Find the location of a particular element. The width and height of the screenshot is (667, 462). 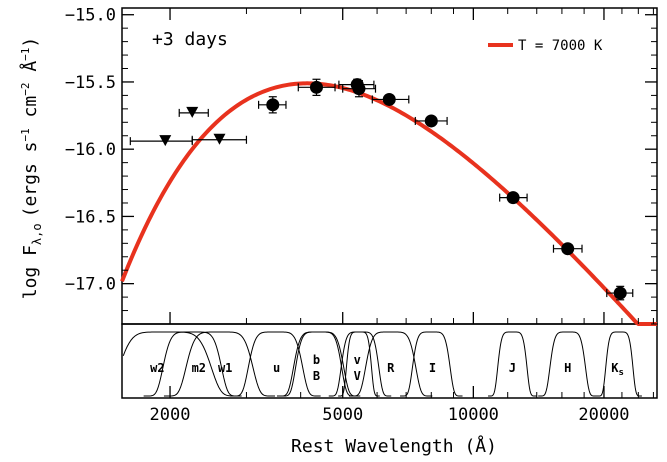

filter-label-m2: m2 is located at coordinates (199, 368).